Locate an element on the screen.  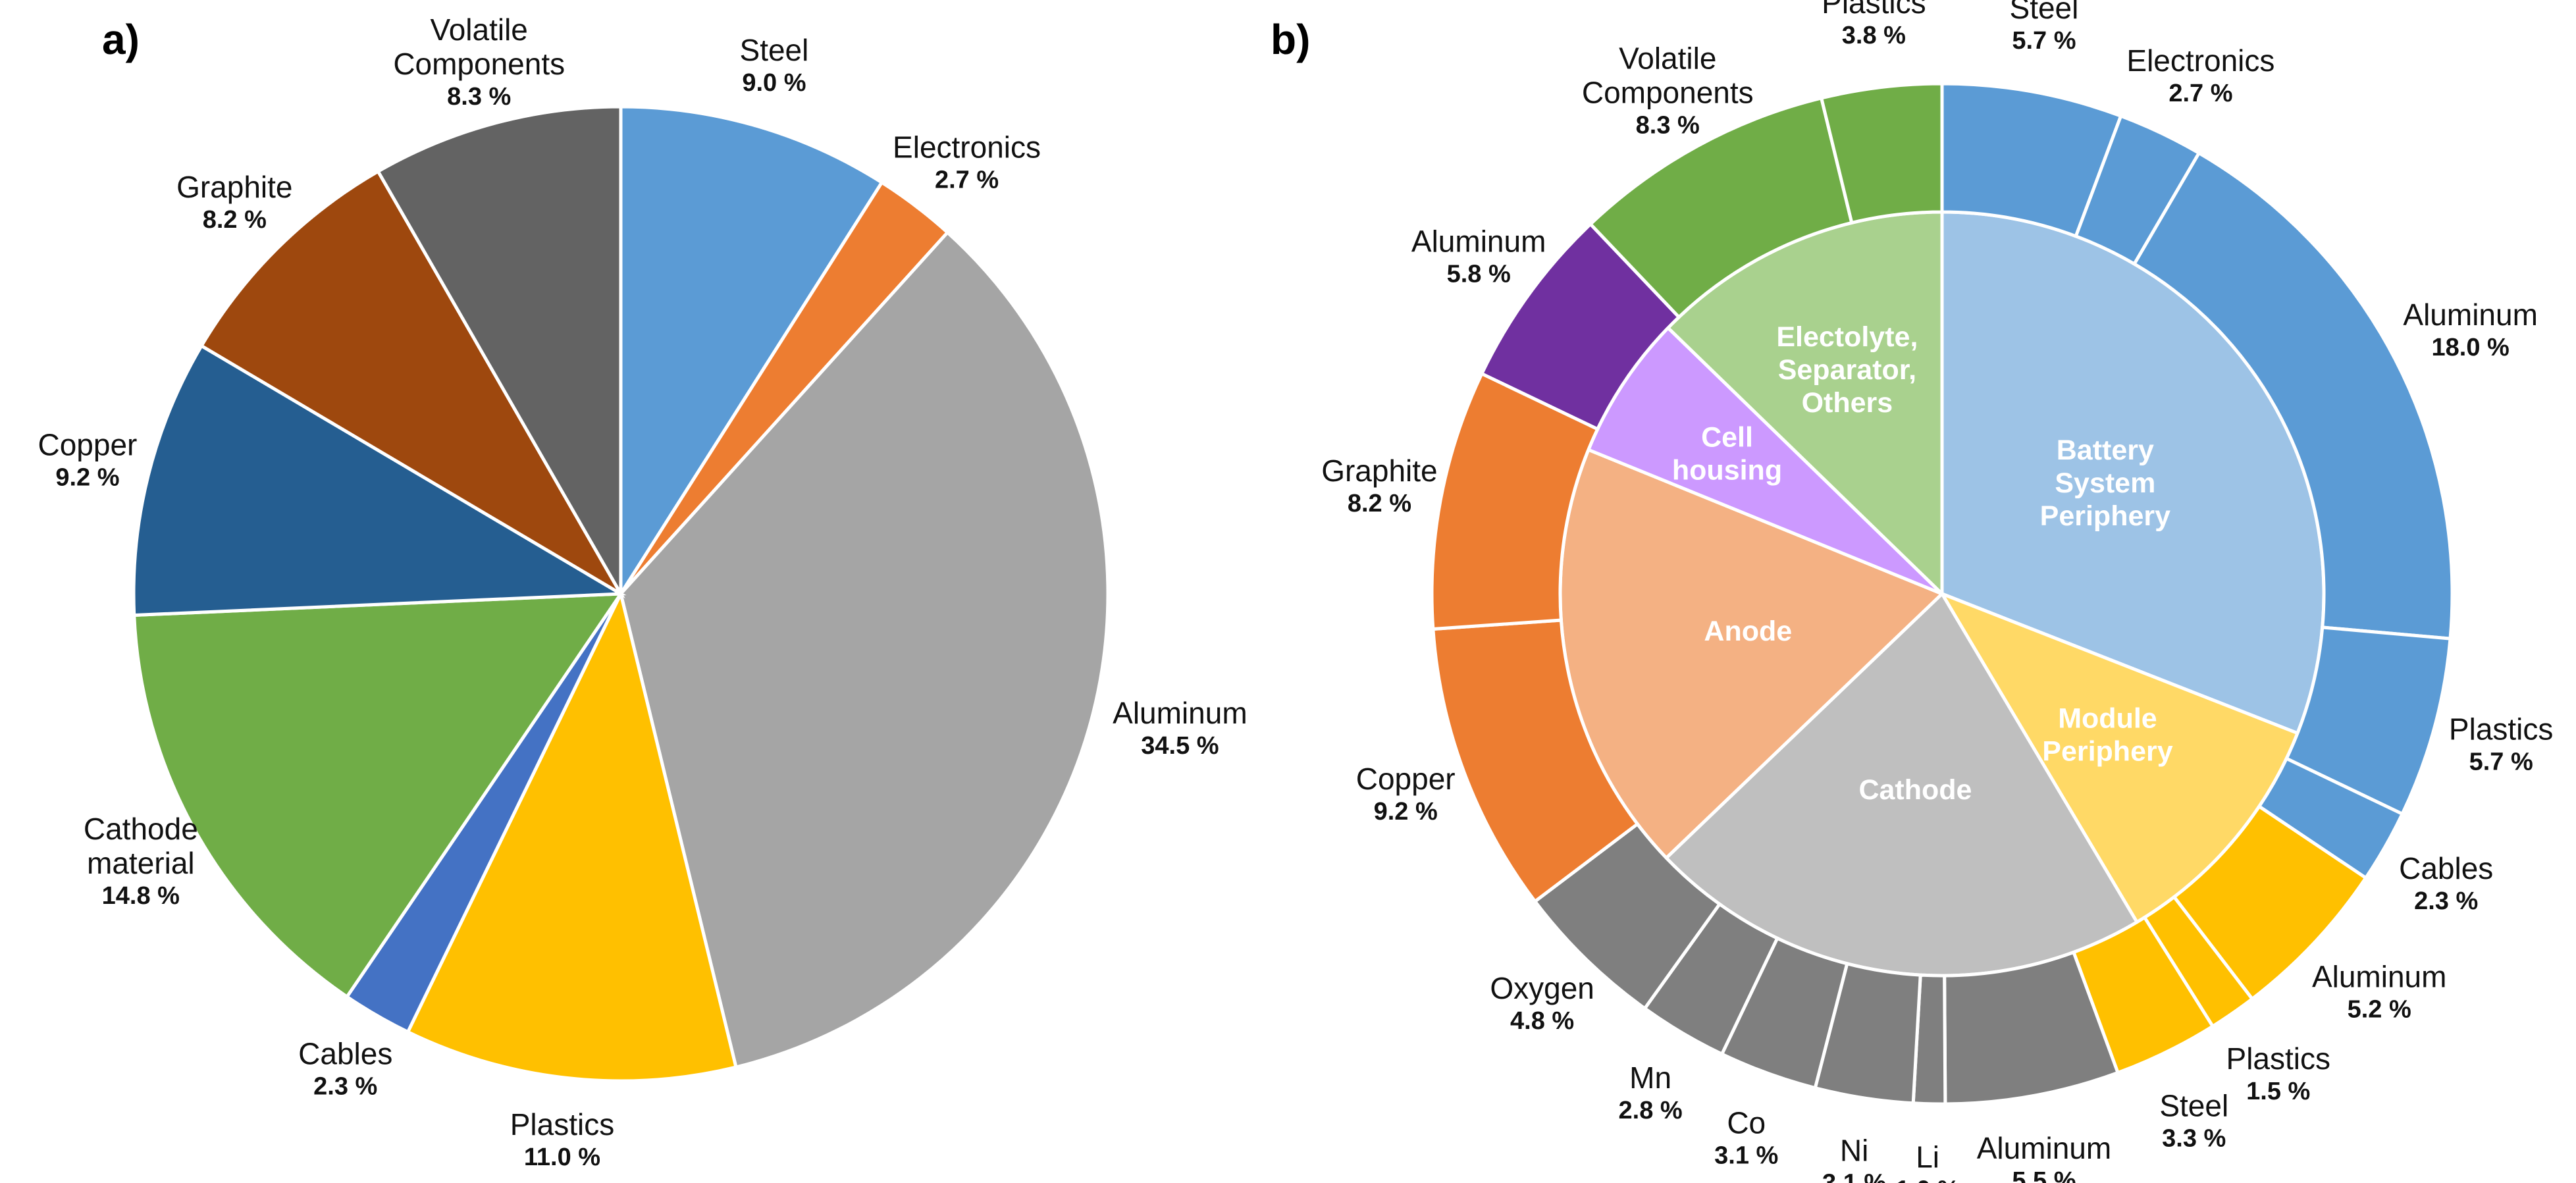
slice-value-label: 1.0 % is located at coordinates (1928, 1179).